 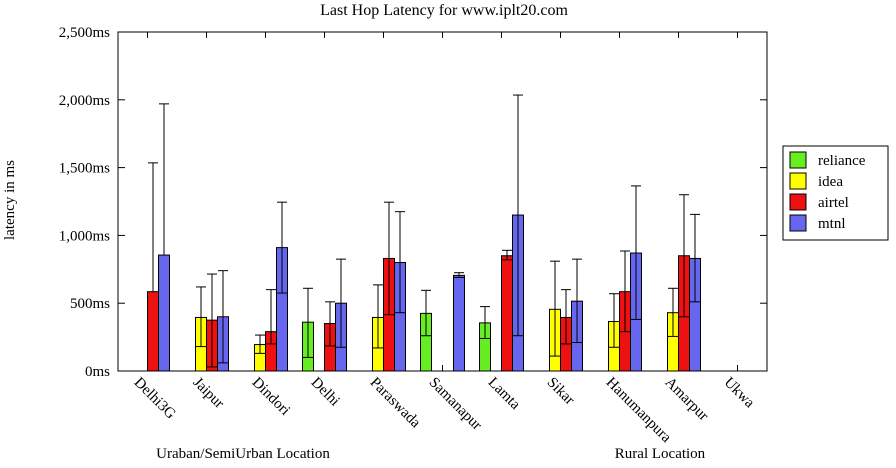 What do you see at coordinates (271, 397) in the screenshot?
I see `x-tick-label-dindori: Dindori` at bounding box center [271, 397].